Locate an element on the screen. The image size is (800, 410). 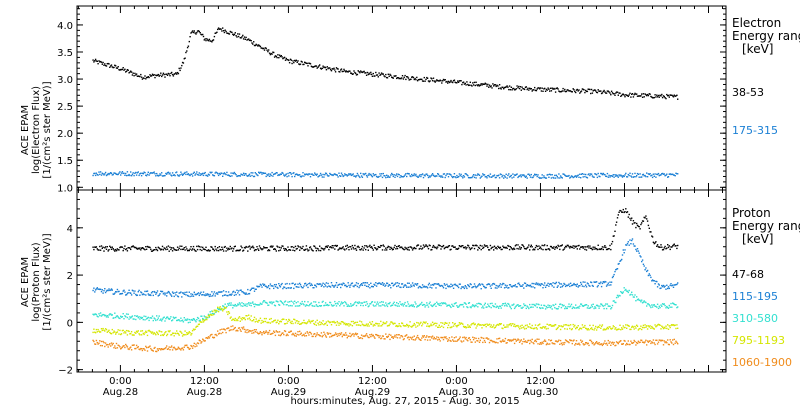
proton-legend-entry: 115-195 is located at coordinates (755, 296).